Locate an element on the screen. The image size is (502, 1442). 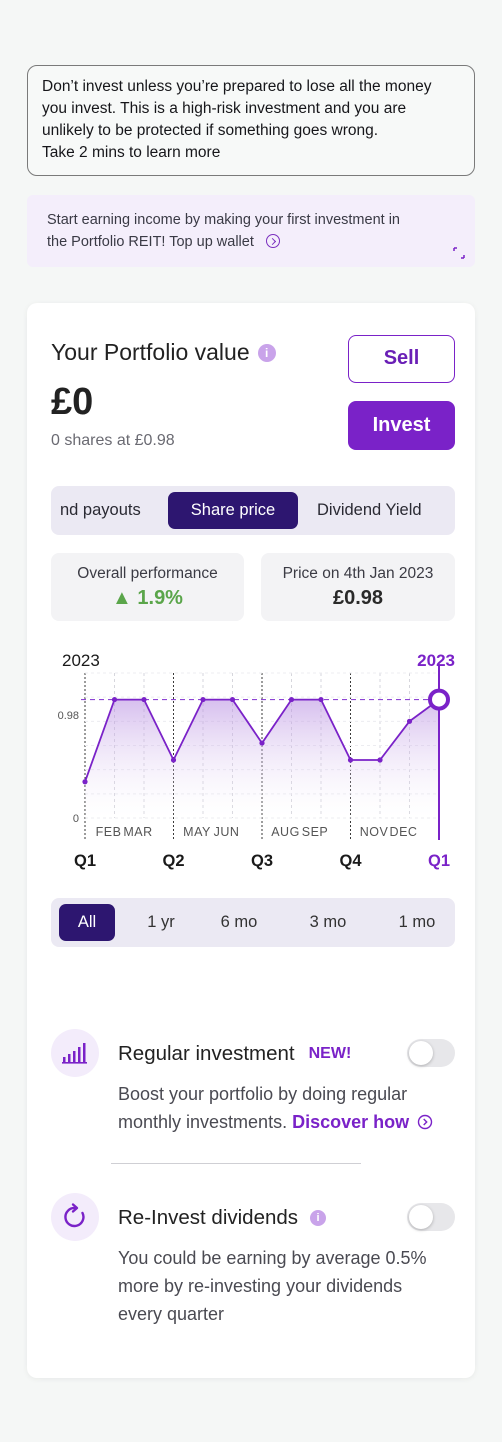
discover-how-link: Discover how is located at coordinates (351, 1122).